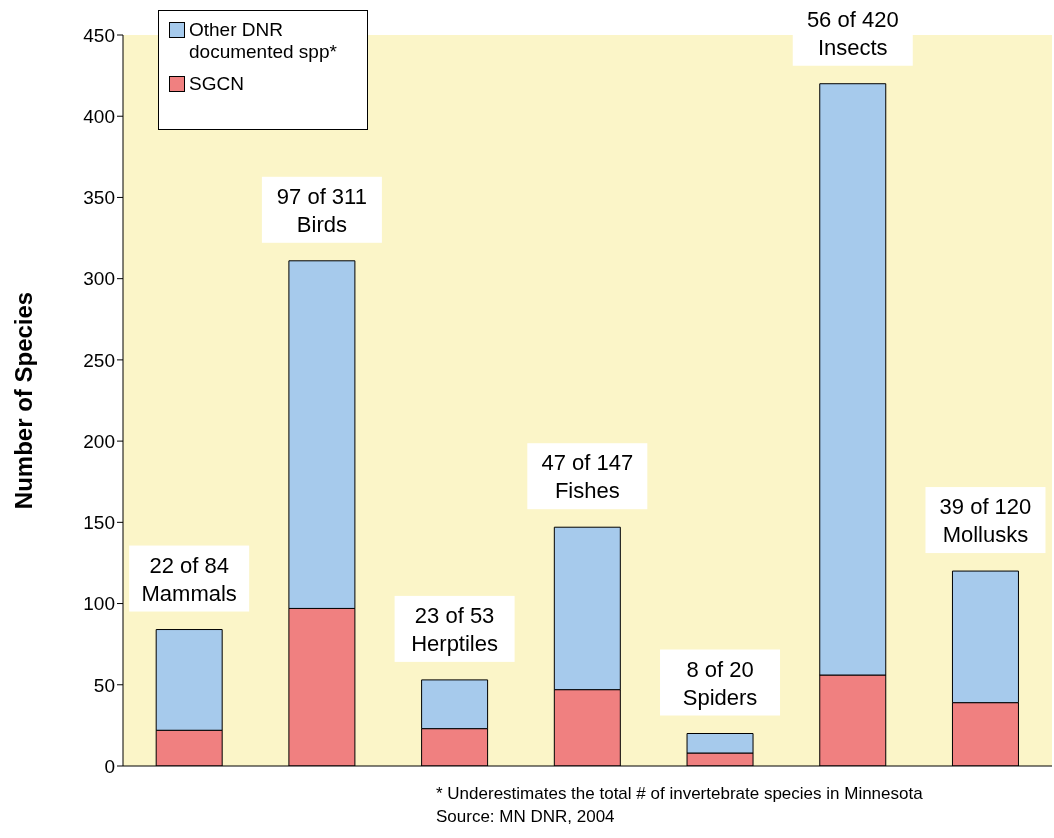  What do you see at coordinates (985, 521) in the screenshot?
I see `total-label: 39 of 120 Mollusks` at bounding box center [985, 521].